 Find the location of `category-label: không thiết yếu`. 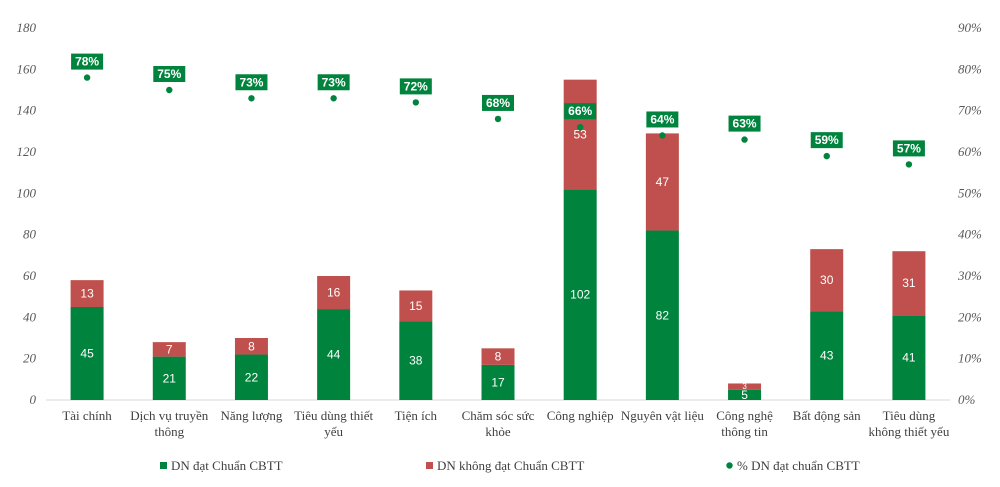

category-label: không thiết yếu is located at coordinates (908, 431).